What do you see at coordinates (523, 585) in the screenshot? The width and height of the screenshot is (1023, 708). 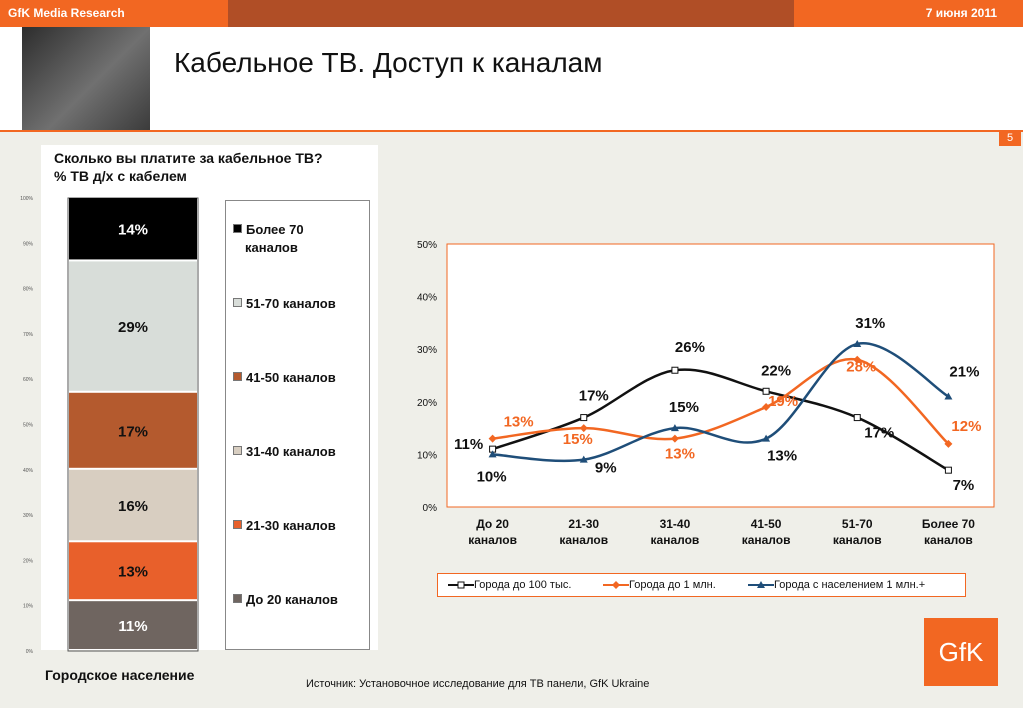 I see `line-legend-label: Города до 100 тыс.` at bounding box center [523, 585].